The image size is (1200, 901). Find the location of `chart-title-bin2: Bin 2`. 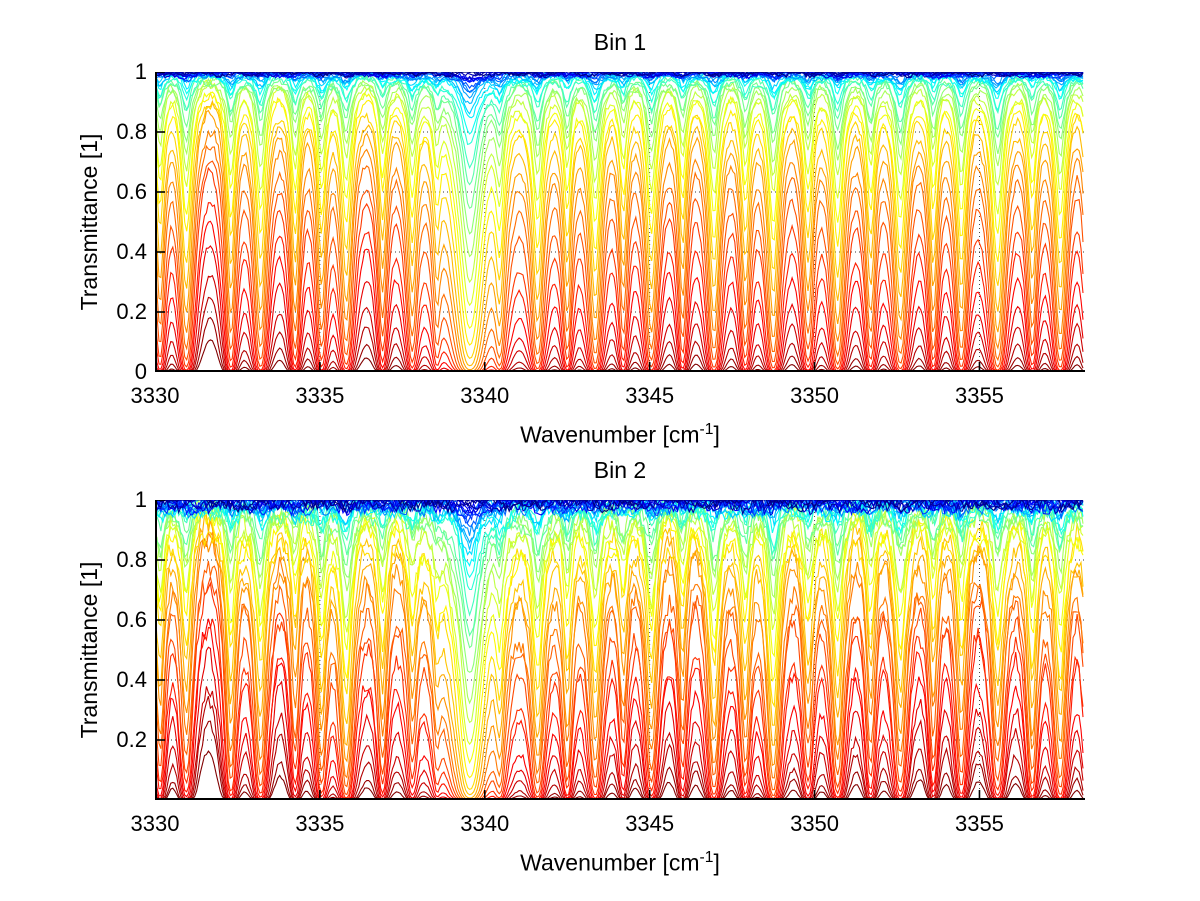

chart-title-bin2: Bin 2 is located at coordinates (620, 470).